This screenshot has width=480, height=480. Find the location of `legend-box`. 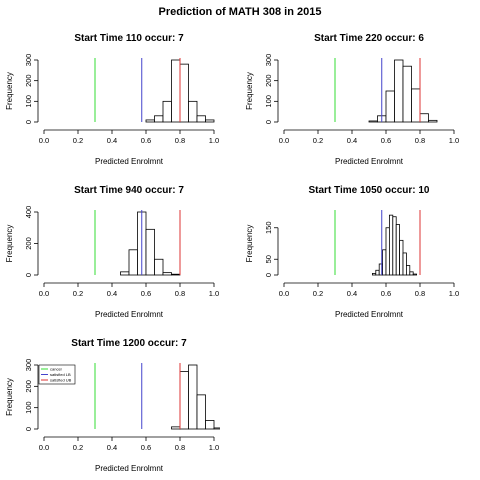

legend-box is located at coordinates (57, 374).